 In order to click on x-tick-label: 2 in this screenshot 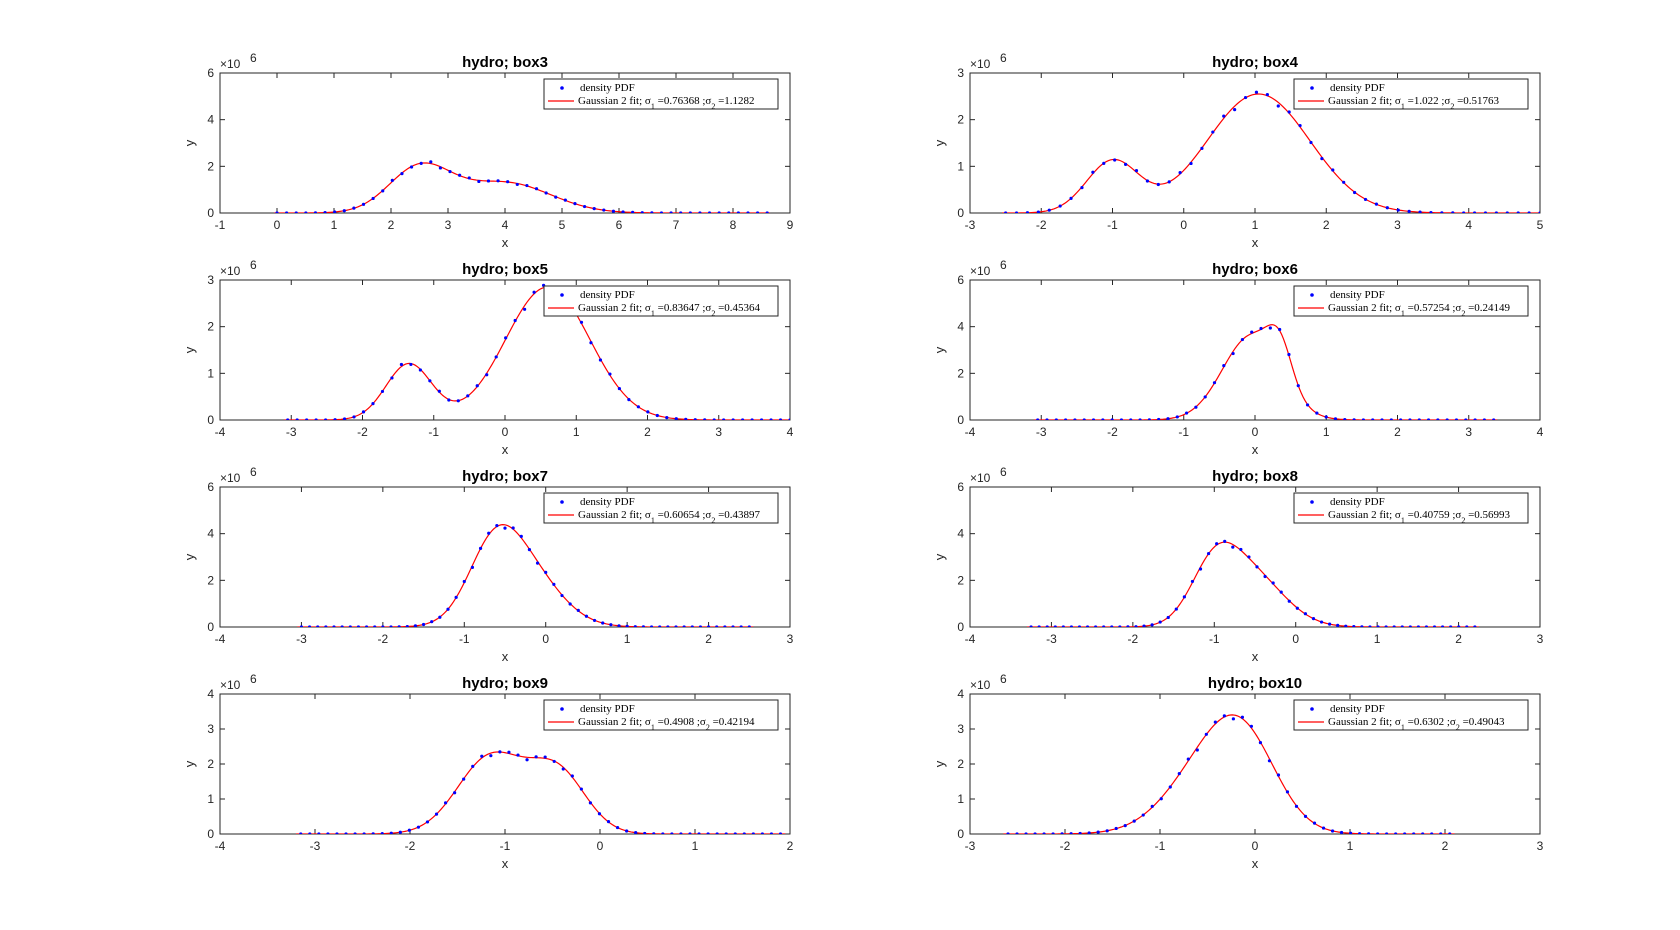, I will do `click(391, 225)`.